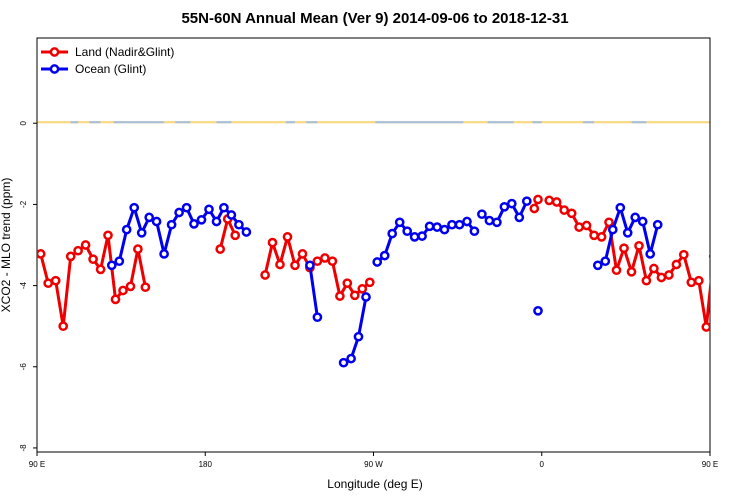 Image resolution: width=750 pixels, height=500 pixels. What do you see at coordinates (373, 464) in the screenshot?
I see `x-tick-label: 90 W` at bounding box center [373, 464].